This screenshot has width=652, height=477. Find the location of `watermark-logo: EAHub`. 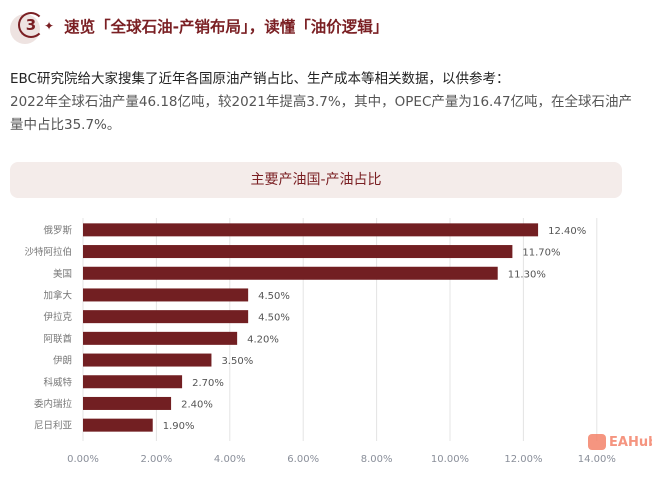

watermark-logo: EAHub is located at coordinates (620, 442).